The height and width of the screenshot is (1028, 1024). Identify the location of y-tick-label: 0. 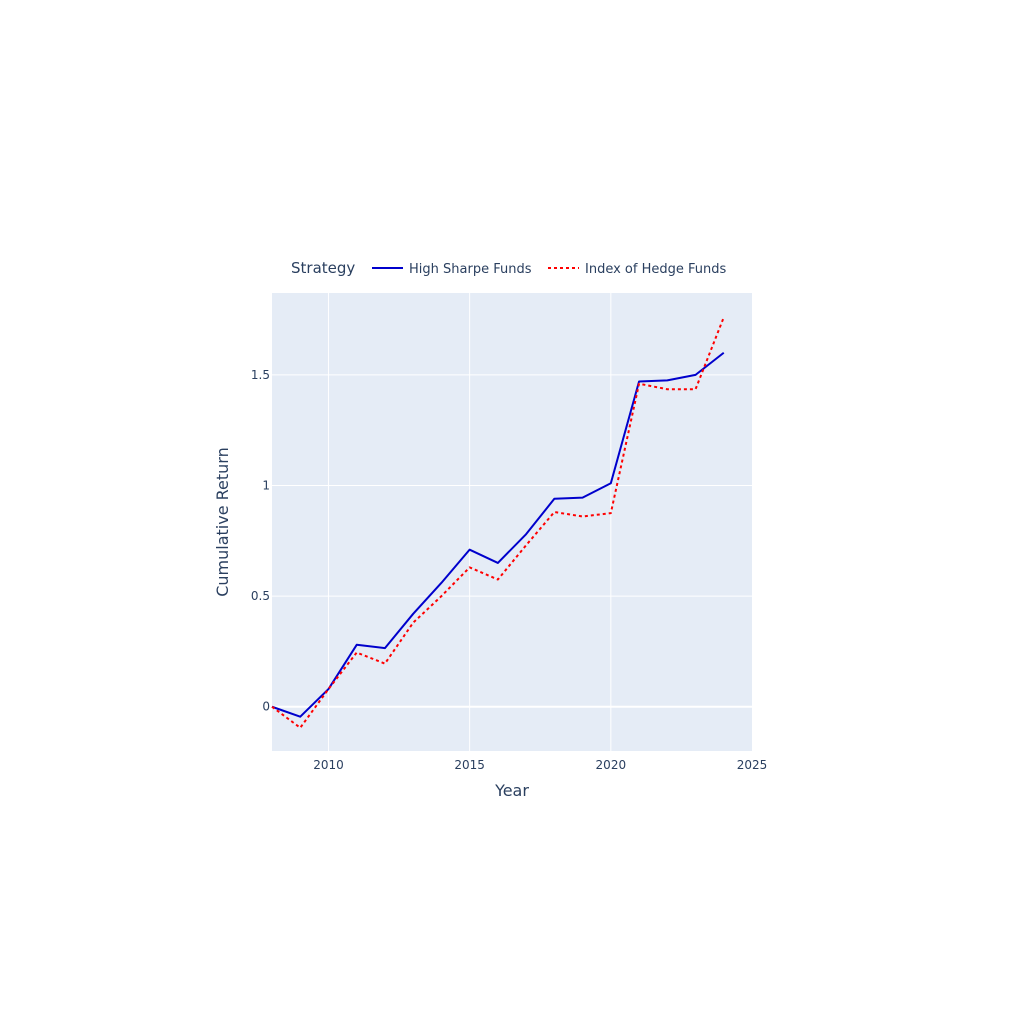
(266, 707).